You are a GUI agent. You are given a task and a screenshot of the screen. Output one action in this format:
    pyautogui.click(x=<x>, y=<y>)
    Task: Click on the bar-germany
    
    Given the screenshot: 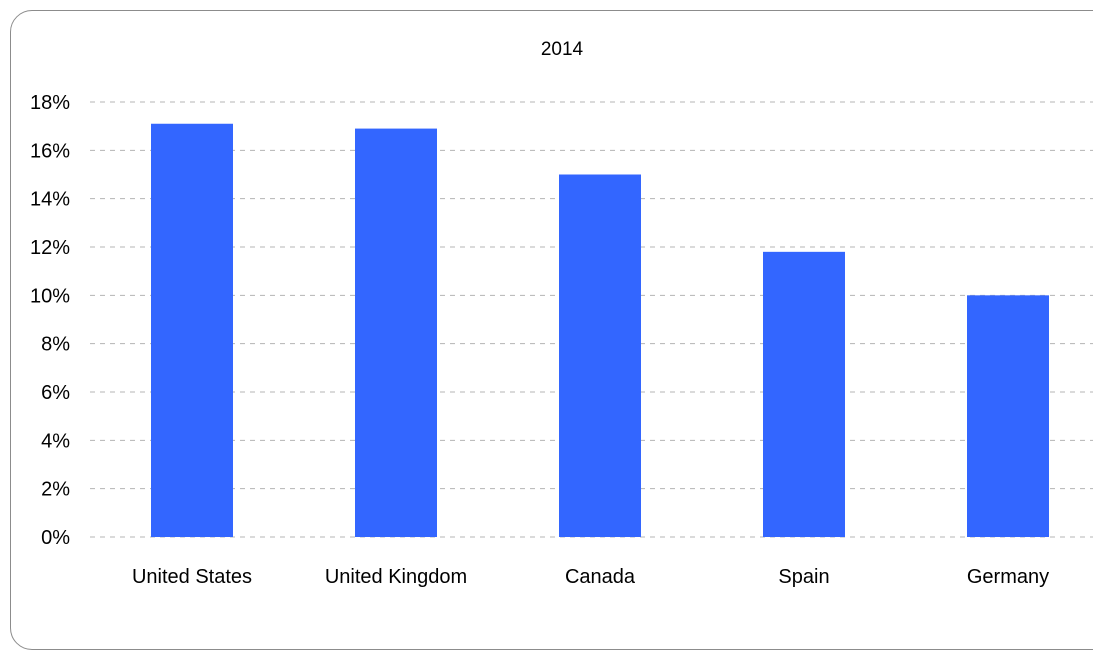 What is the action you would take?
    pyautogui.click(x=1008, y=416)
    